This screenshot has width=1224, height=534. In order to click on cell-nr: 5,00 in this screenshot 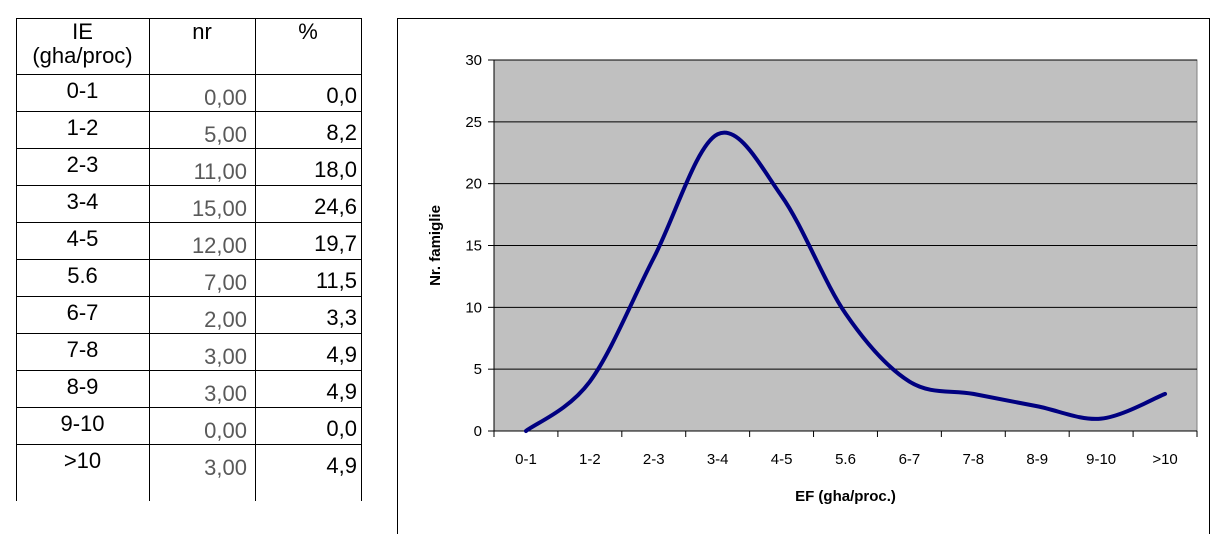, I will do `click(225, 134)`.